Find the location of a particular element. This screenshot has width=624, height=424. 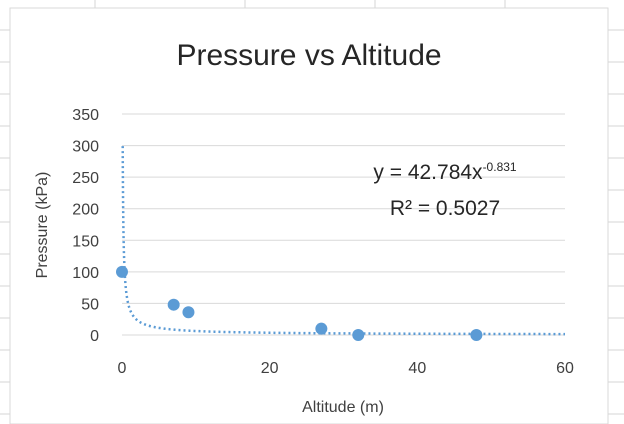

y-tick-label: 250 is located at coordinates (85, 178).